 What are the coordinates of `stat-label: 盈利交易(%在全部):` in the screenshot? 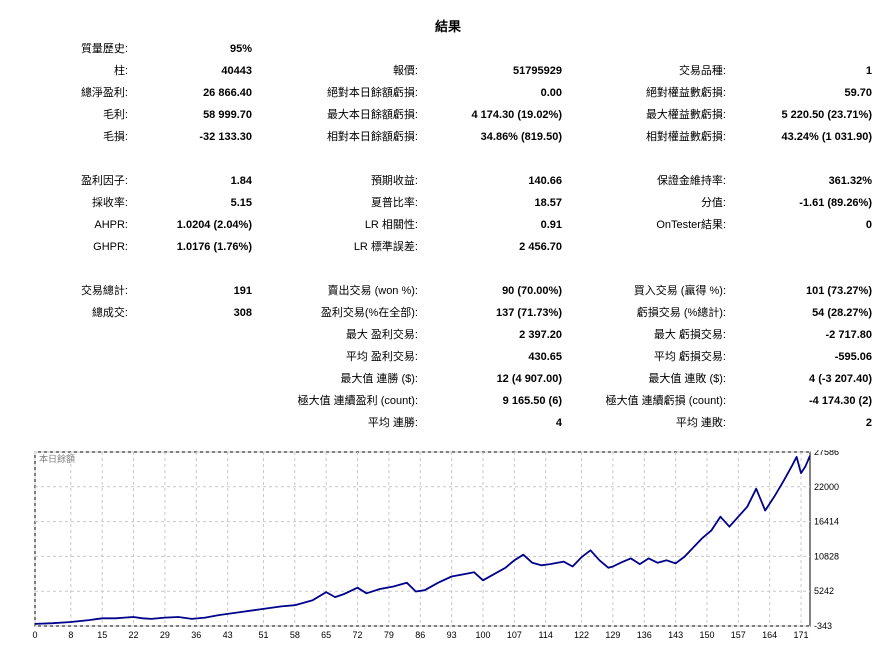 It's located at (369, 313).